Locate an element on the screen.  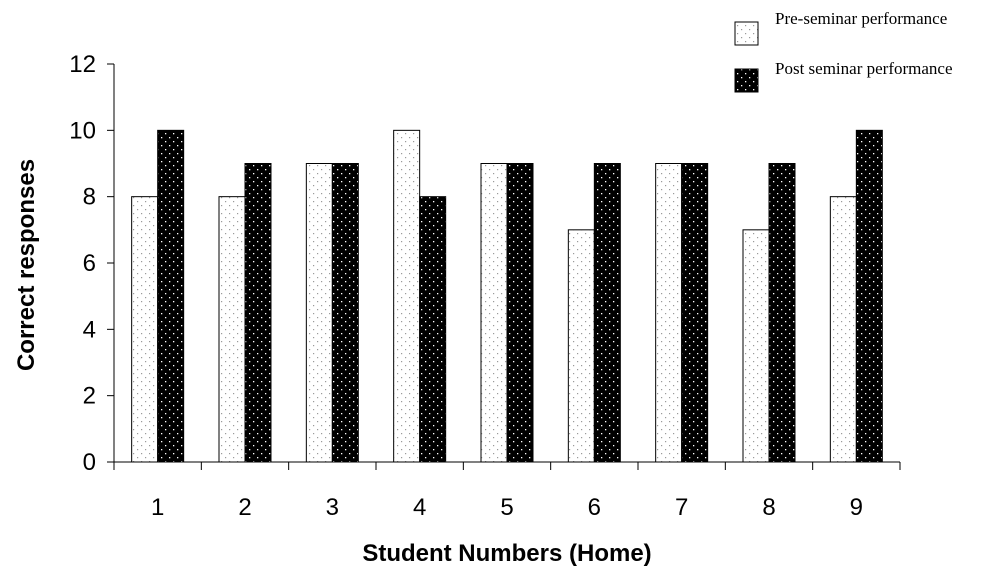
legend-swatch-post-seminar is located at coordinates (746, 80).